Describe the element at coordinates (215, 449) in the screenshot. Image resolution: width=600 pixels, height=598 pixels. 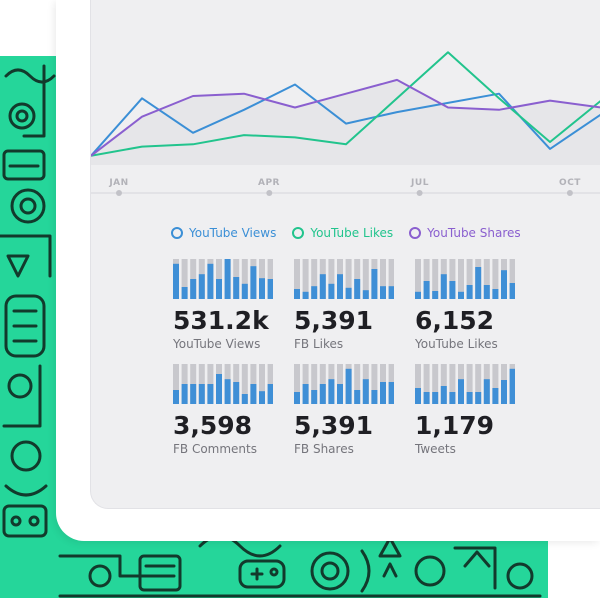
I see `stat-label: FB Comments` at that location.